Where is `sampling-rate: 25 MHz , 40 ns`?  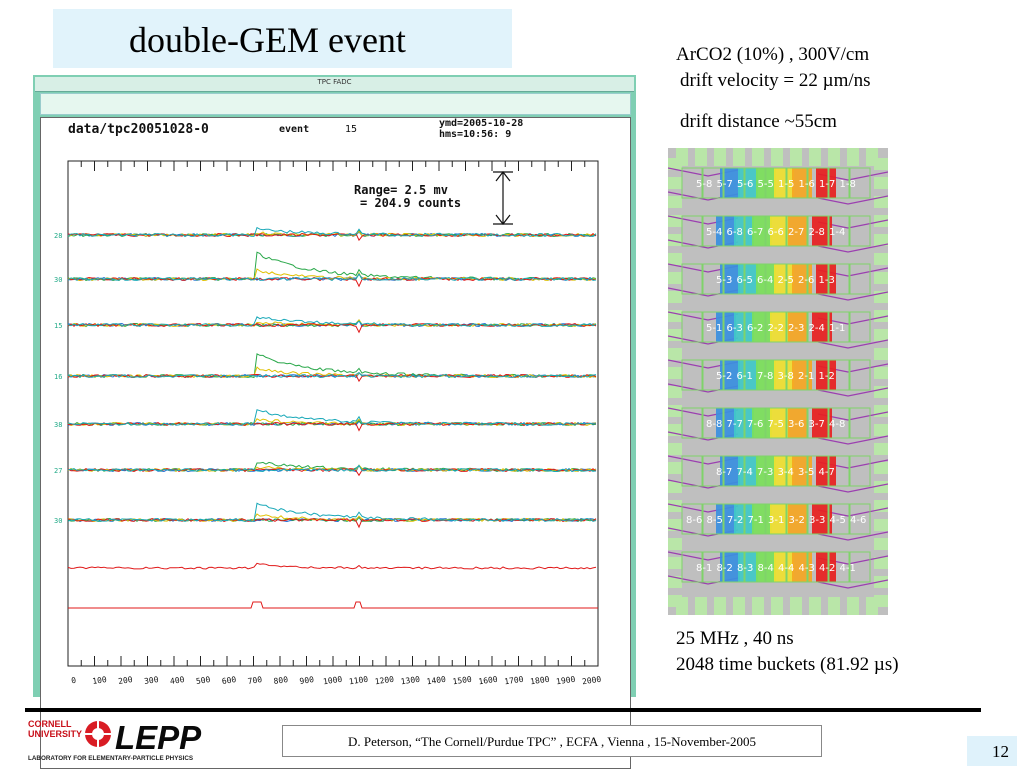
sampling-rate: 25 MHz , 40 ns is located at coordinates (735, 638).